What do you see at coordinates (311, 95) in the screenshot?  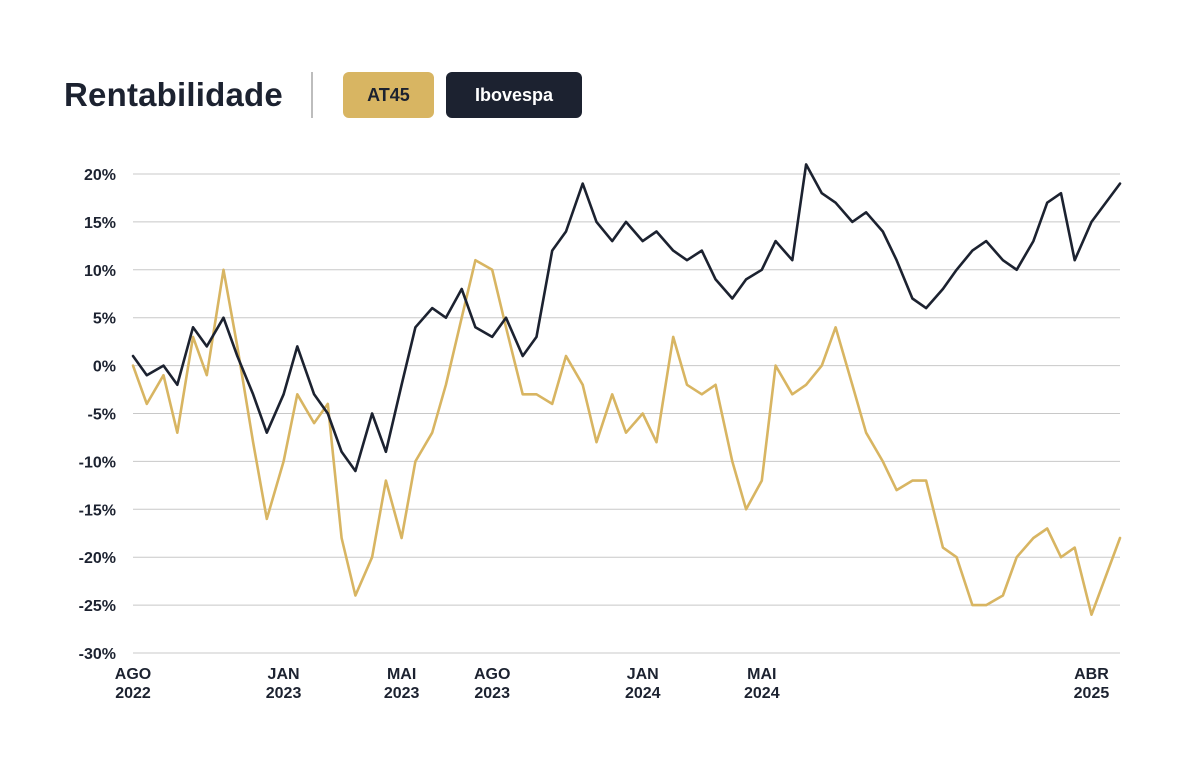 I see `header-divider` at bounding box center [311, 95].